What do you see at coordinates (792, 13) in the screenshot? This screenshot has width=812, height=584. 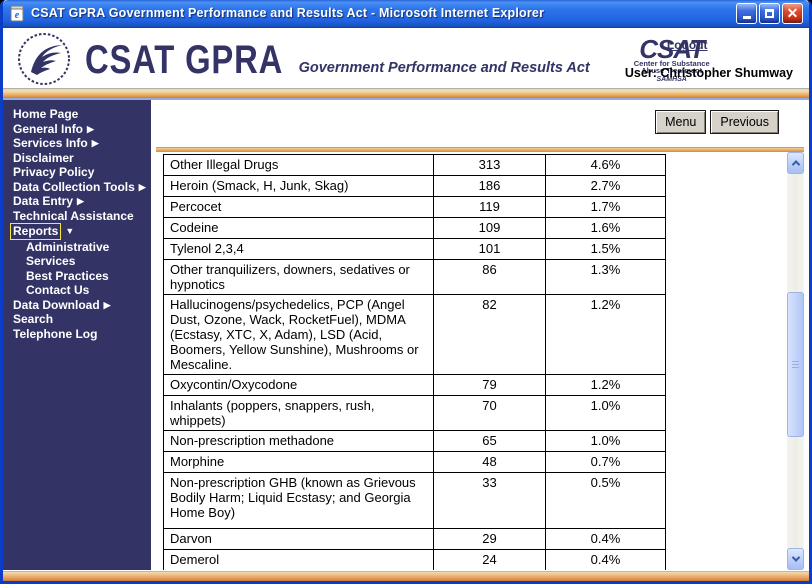 I see `close-button: ✕` at bounding box center [792, 13].